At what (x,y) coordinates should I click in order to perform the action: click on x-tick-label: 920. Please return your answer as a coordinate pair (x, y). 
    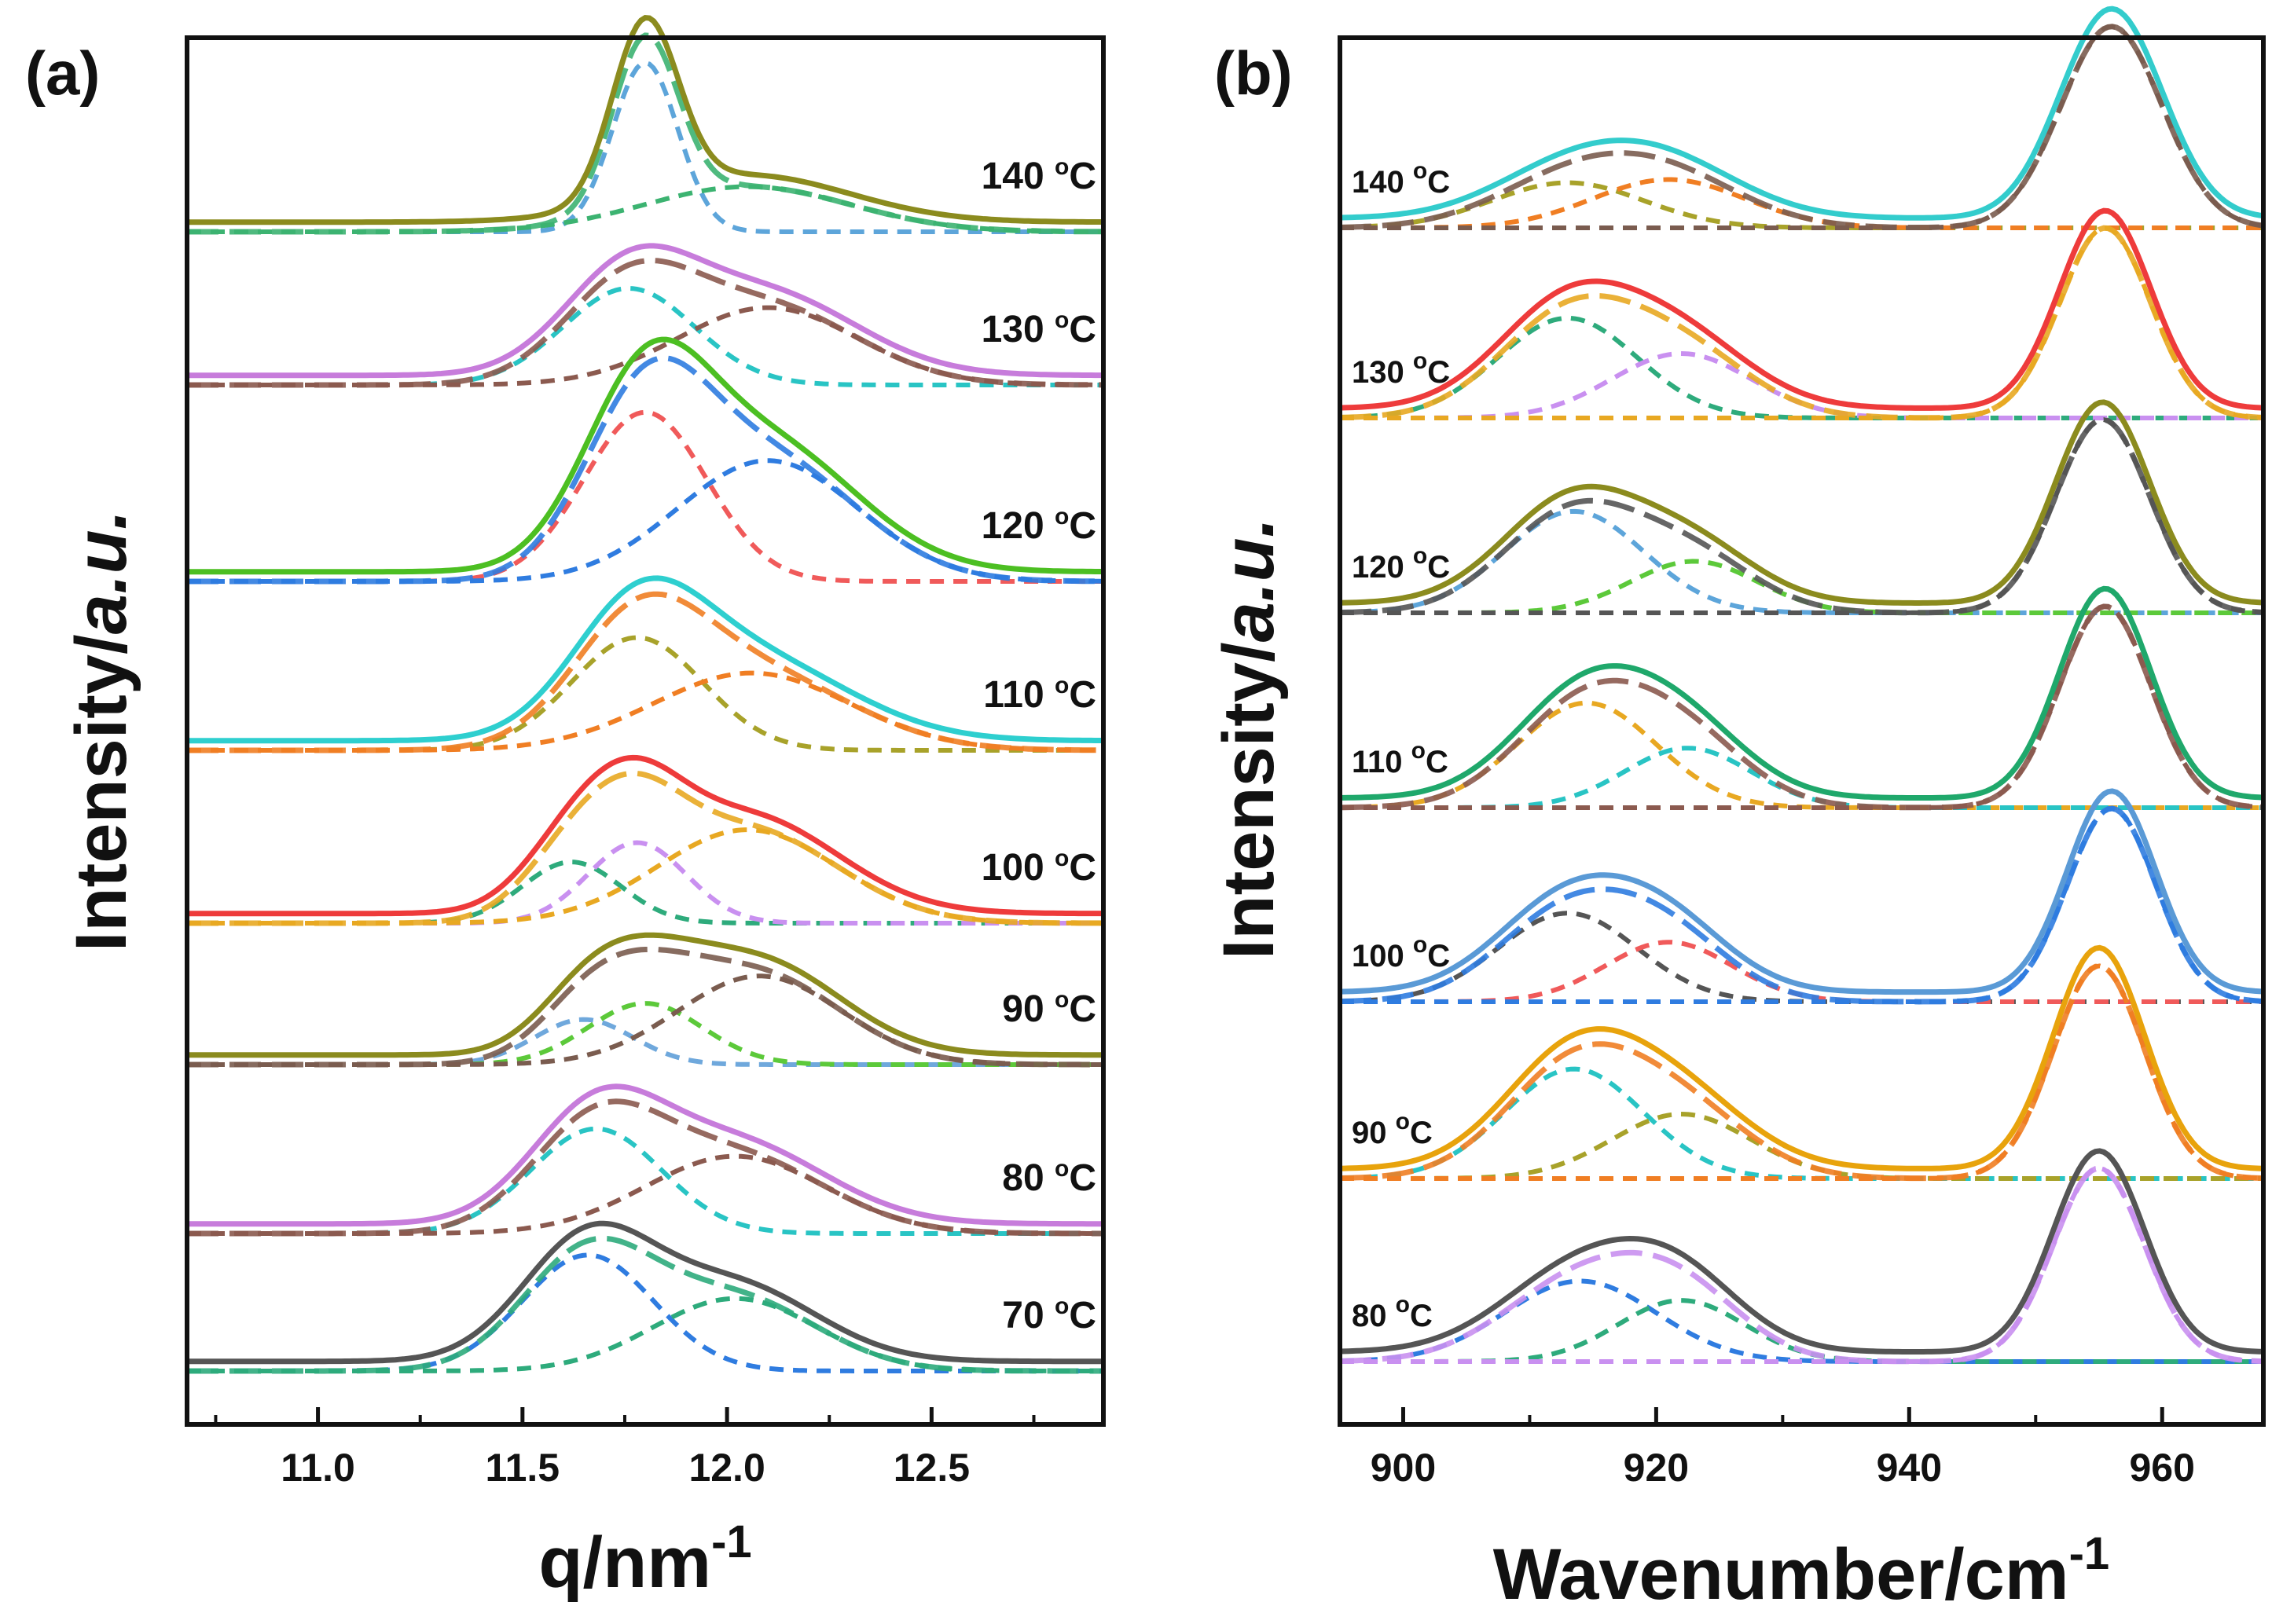
    Looking at the image, I should click on (1656, 1468).